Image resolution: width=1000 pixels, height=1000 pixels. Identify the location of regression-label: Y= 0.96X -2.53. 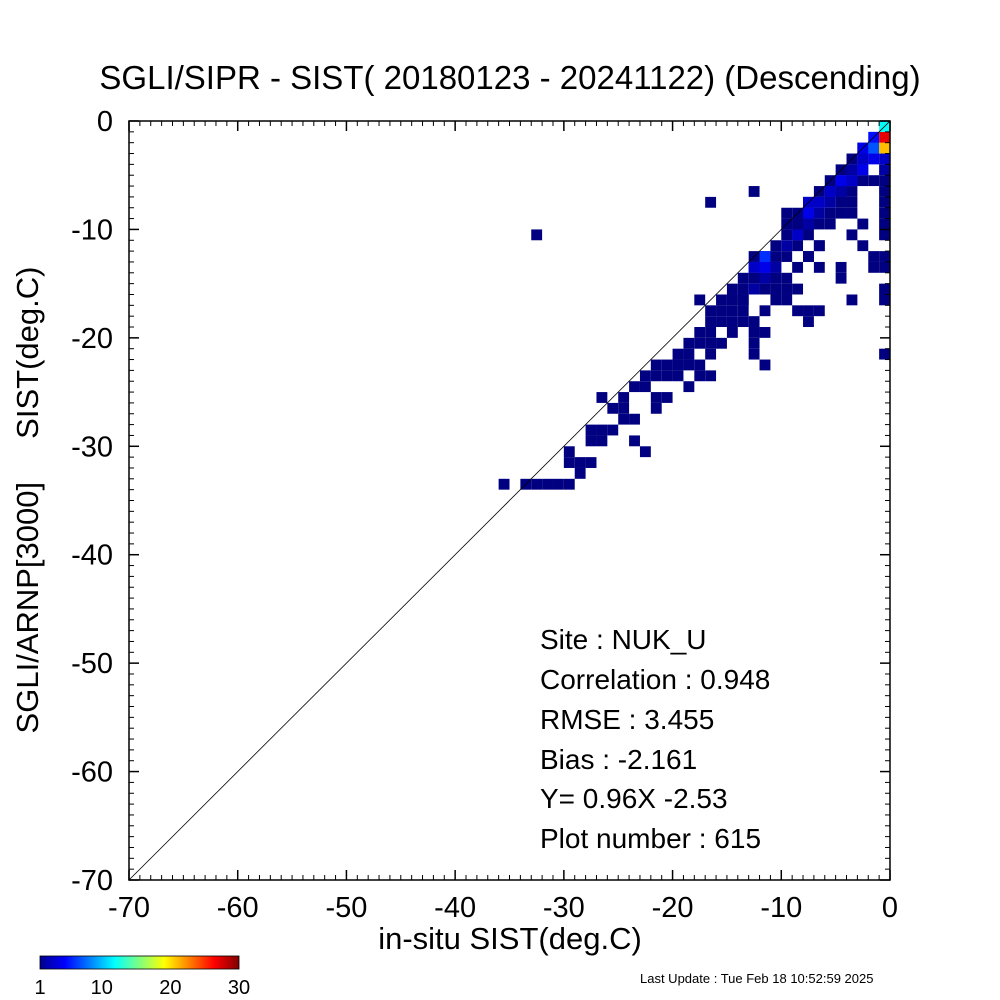
(634, 798).